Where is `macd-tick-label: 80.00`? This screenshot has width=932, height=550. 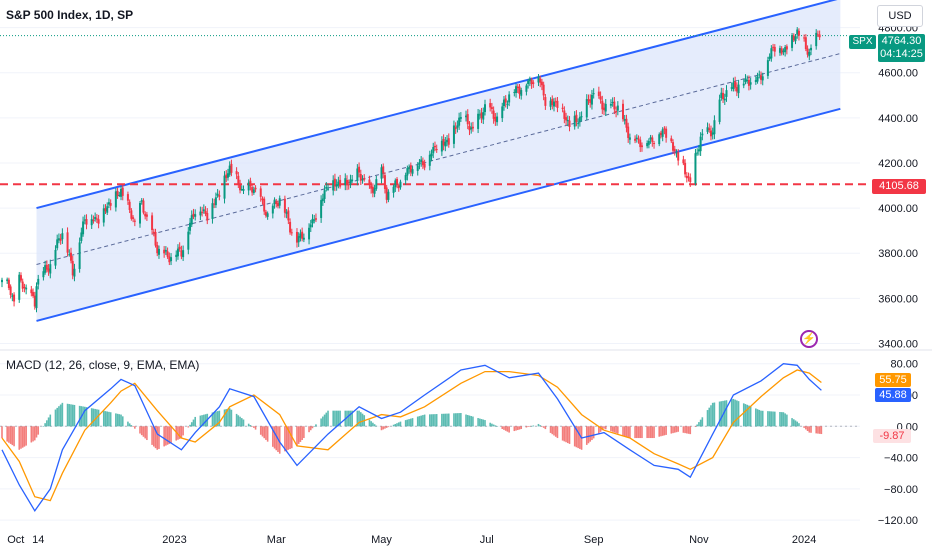 macd-tick-label: 80.00 is located at coordinates (904, 365).